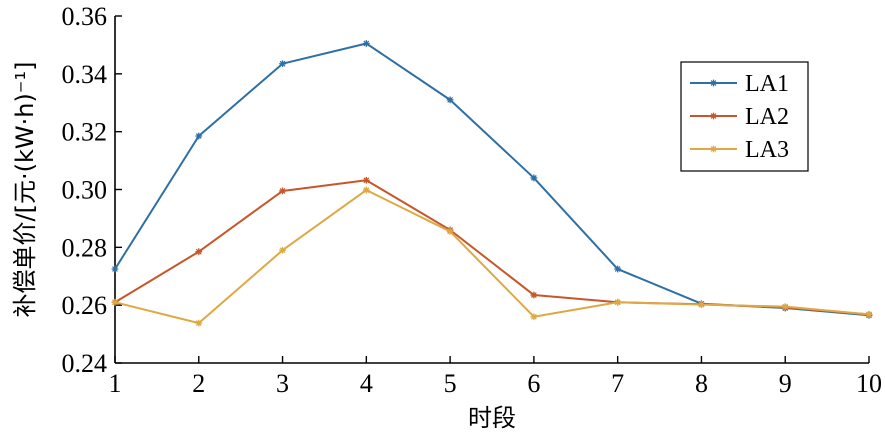 The width and height of the screenshot is (885, 434). I want to click on x-tick-label: 9, so click(785, 383).